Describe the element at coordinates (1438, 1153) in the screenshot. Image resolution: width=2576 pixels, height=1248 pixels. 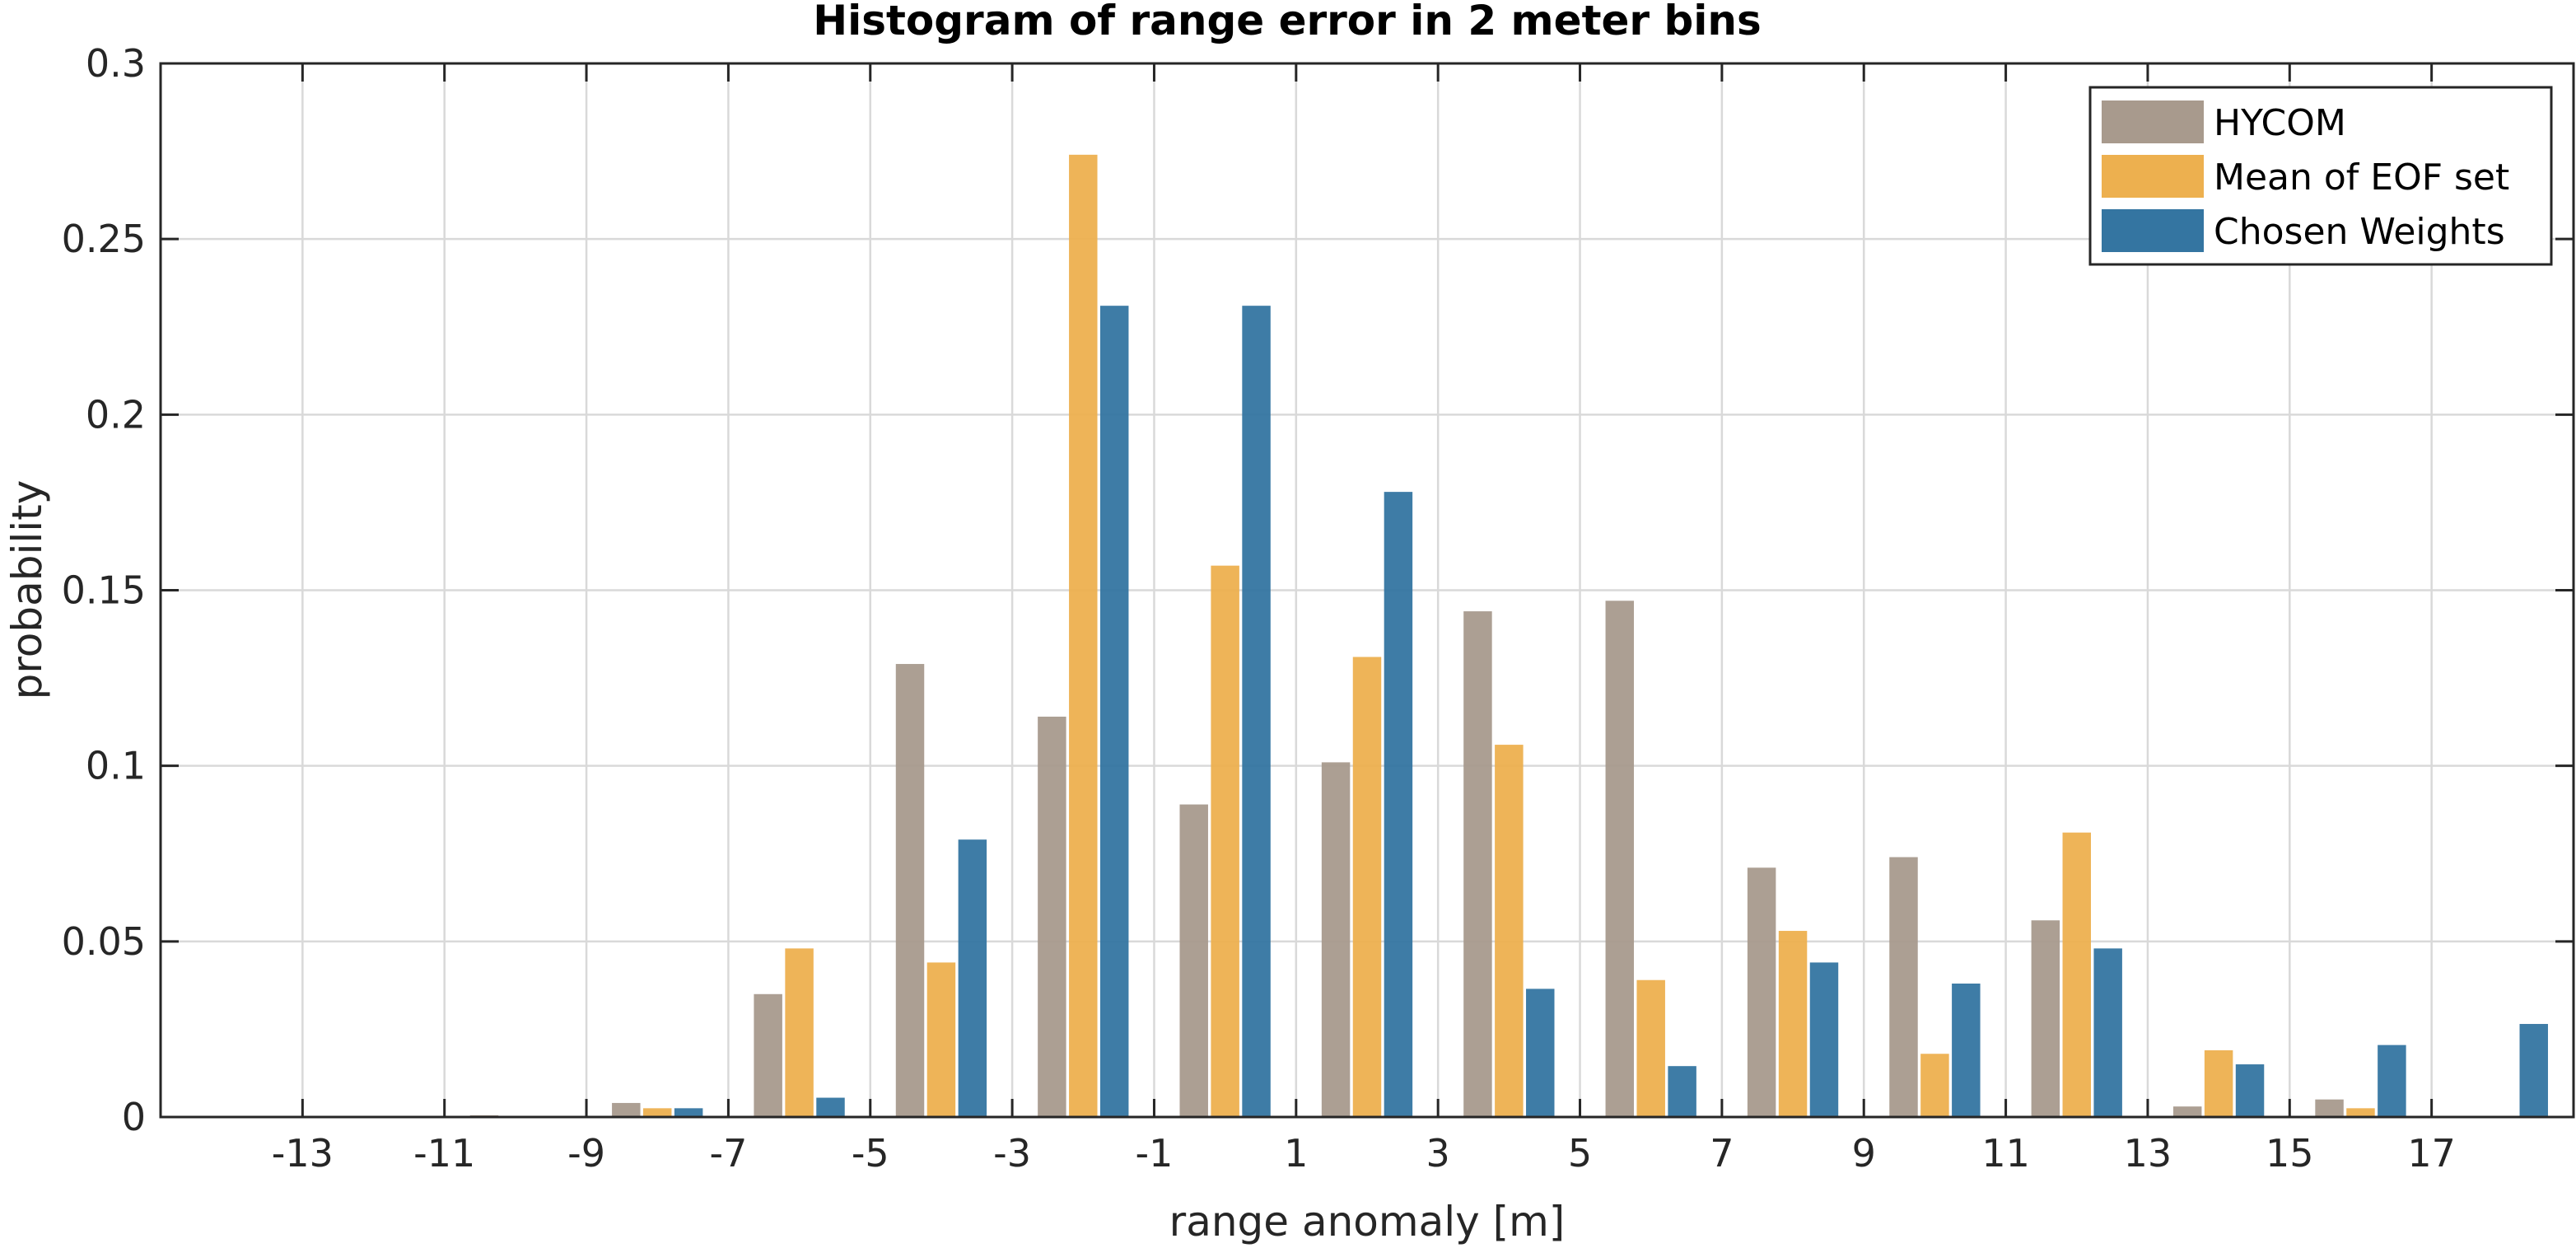
I see `x-tick-label: 3` at that location.